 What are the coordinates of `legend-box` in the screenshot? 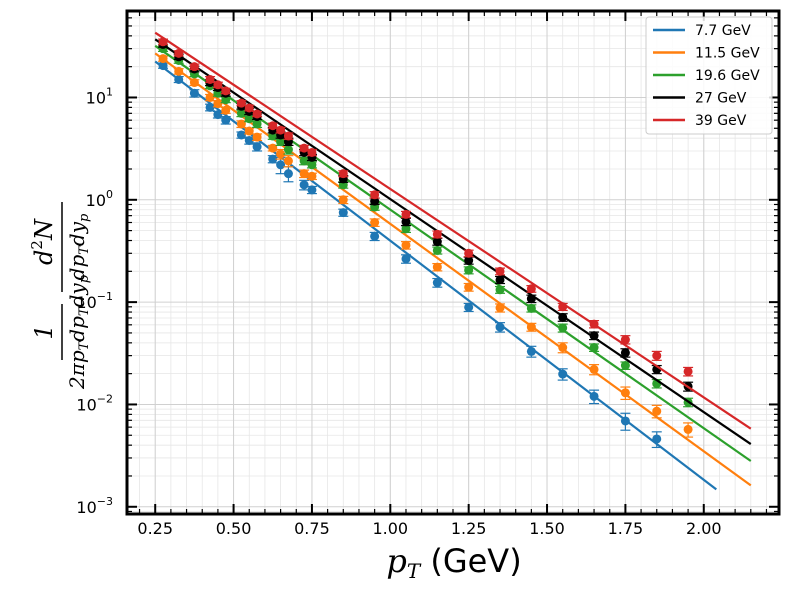 It's located at (709, 75).